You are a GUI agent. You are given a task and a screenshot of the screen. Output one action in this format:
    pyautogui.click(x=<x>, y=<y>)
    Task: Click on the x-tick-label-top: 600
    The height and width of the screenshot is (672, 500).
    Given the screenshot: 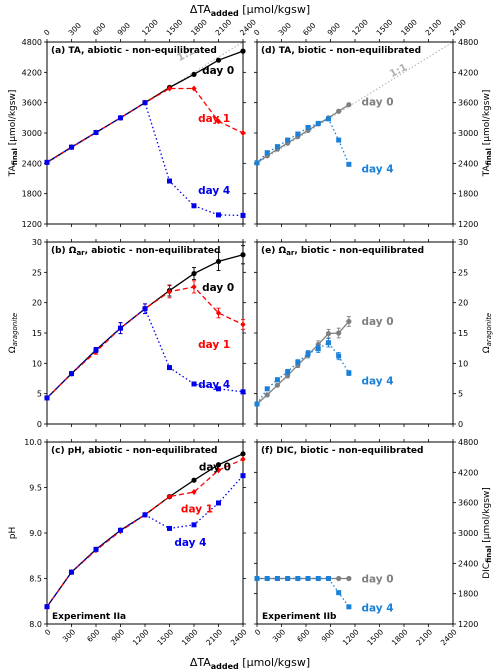 What is the action you would take?
    pyautogui.click(x=309, y=29)
    